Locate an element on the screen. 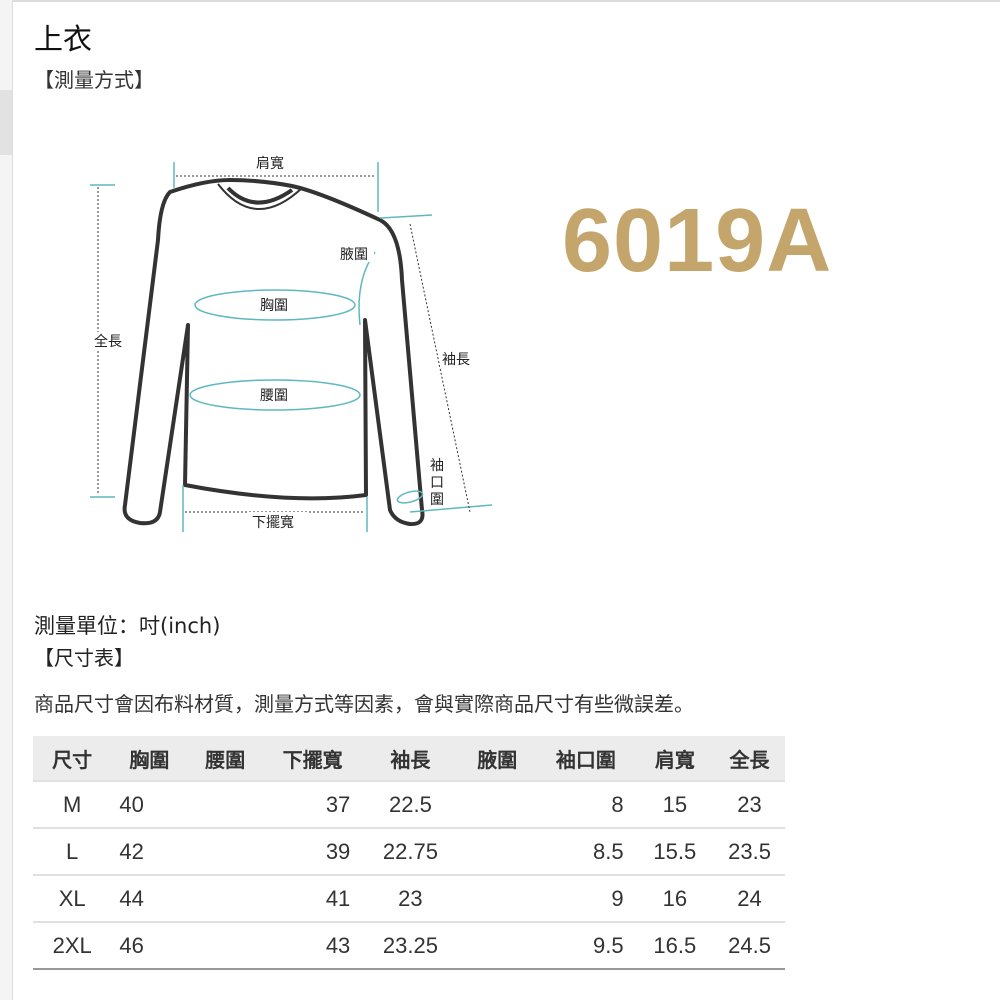 Image resolution: width=1000 pixels, height=1000 pixels. note-text: 商品尺寸會因布料材質，測量方式等因素，會與實際商品尺寸有些微誤差。 is located at coordinates (364, 704).